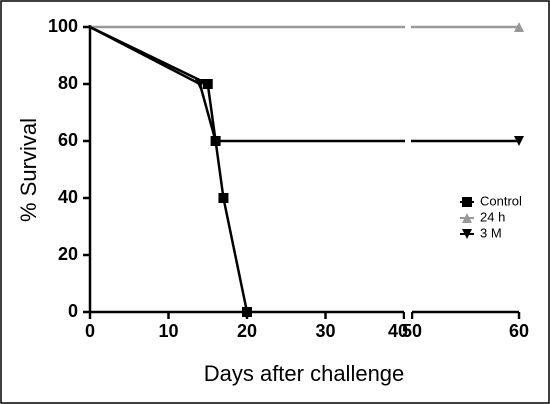 This screenshot has height=404, width=550. Describe the element at coordinates (304, 373) in the screenshot. I see `x-axis-label: Days after challenge` at that location.